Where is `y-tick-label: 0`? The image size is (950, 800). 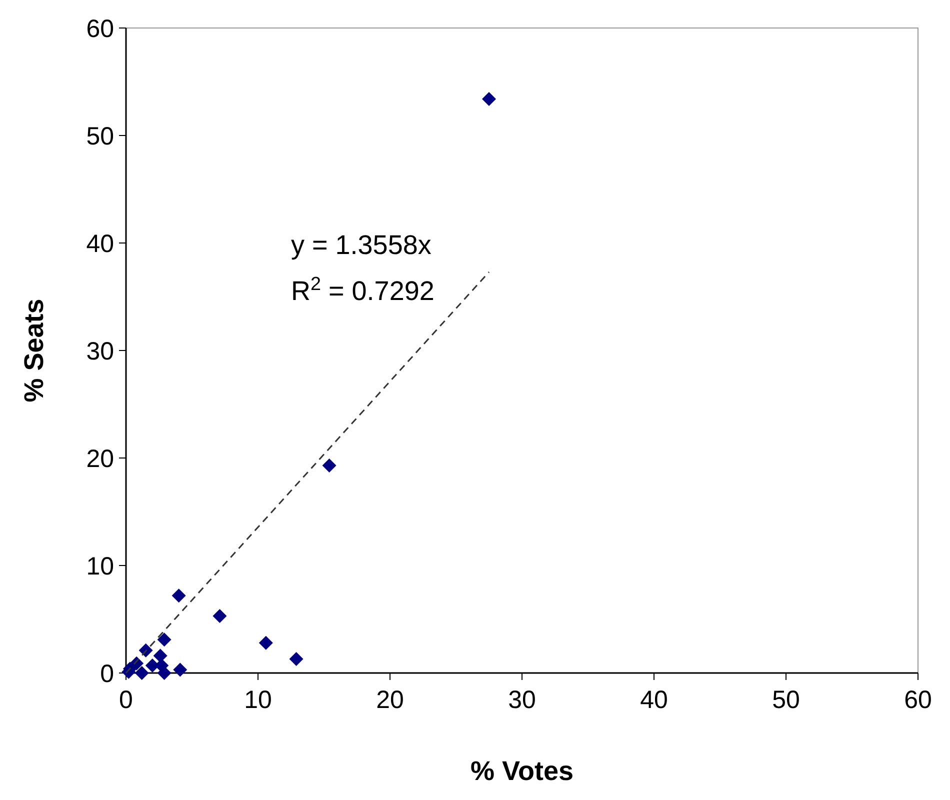 y-tick-label: 0 is located at coordinates (107, 674).